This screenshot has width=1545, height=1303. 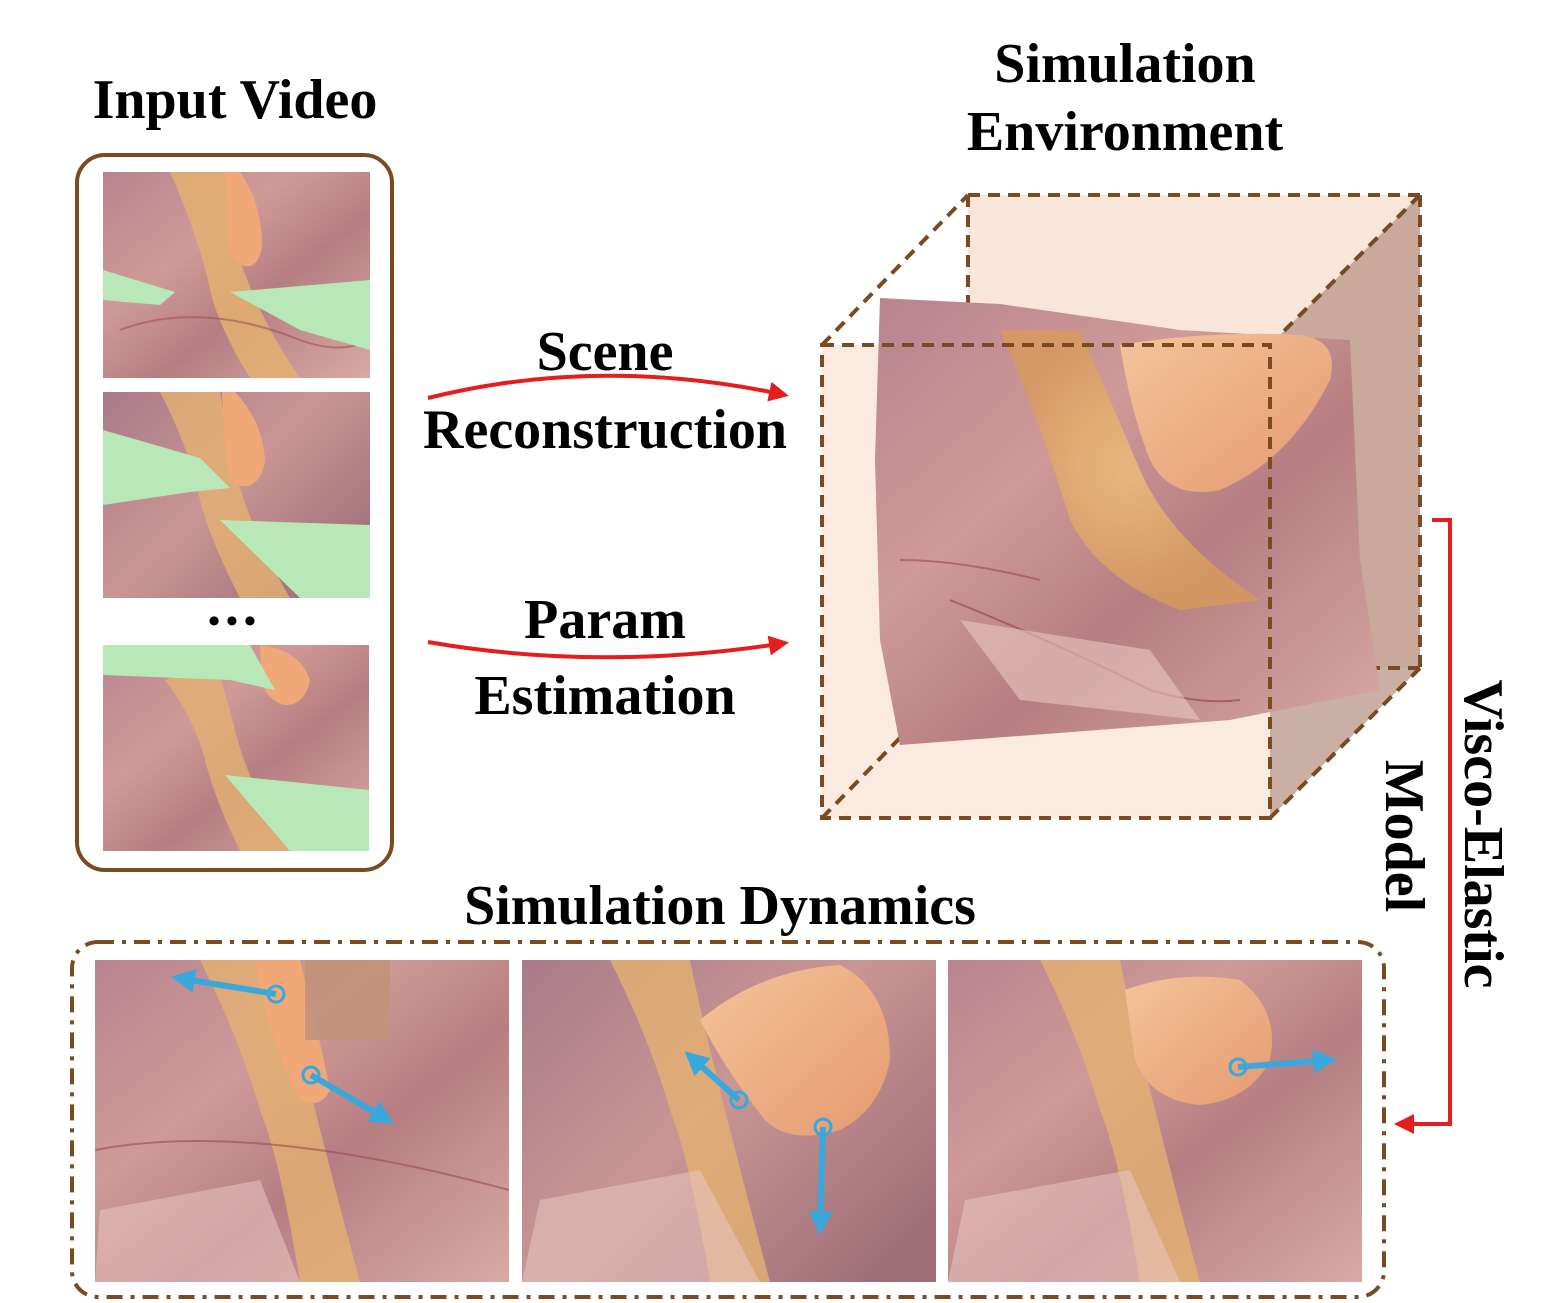 I want to click on input-video-title: Input Video, so click(x=235, y=100).